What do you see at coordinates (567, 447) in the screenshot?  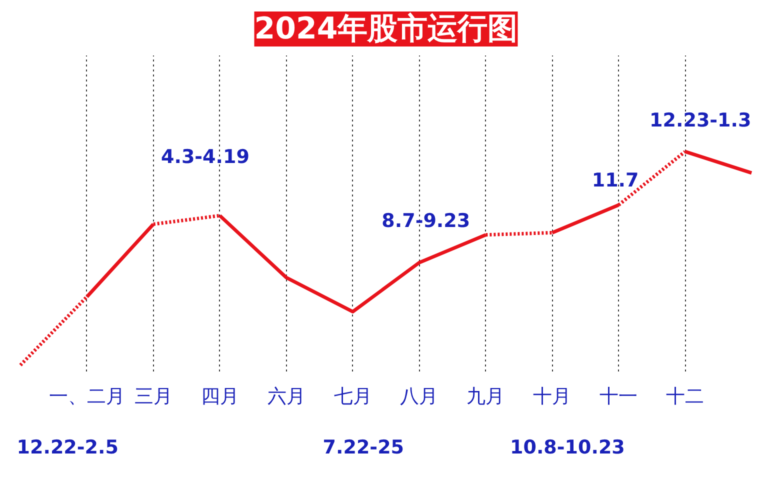 I see `text: 10.8-10.23` at bounding box center [567, 447].